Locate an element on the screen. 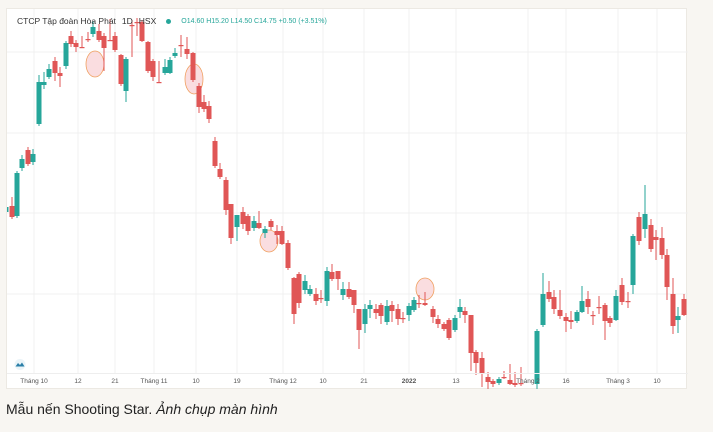  exchange-label: HSX is located at coordinates (147, 21).